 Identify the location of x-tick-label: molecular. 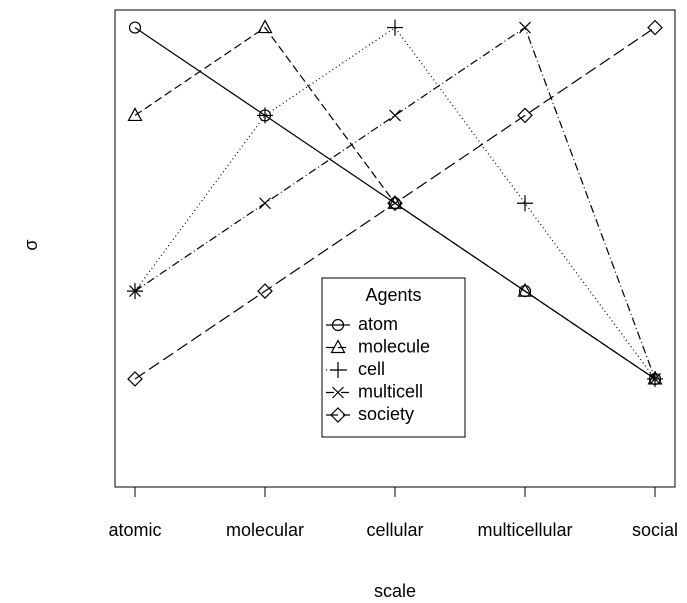
(265, 530).